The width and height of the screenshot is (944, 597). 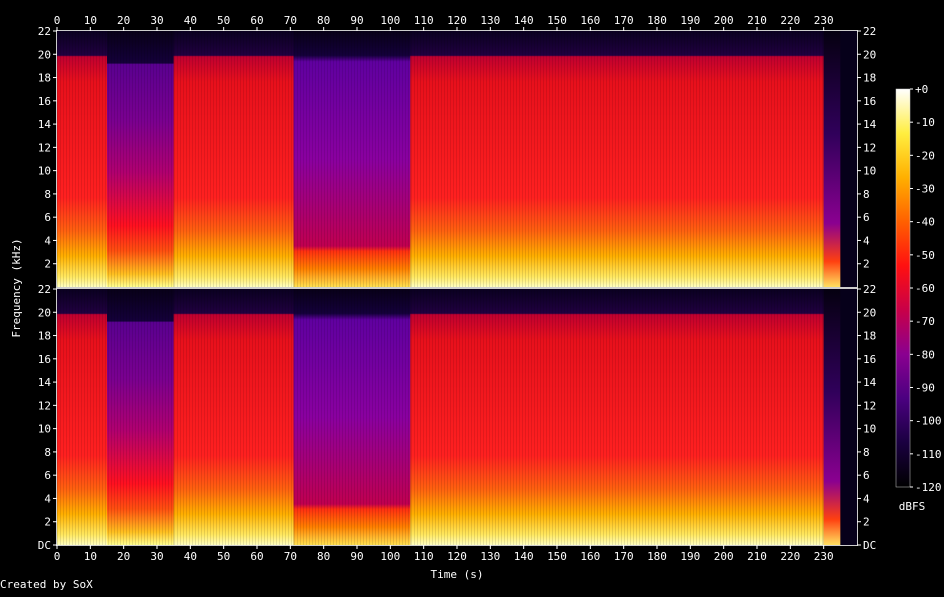 What do you see at coordinates (866, 522) in the screenshot?
I see `y-tick-label-right: 2` at bounding box center [866, 522].